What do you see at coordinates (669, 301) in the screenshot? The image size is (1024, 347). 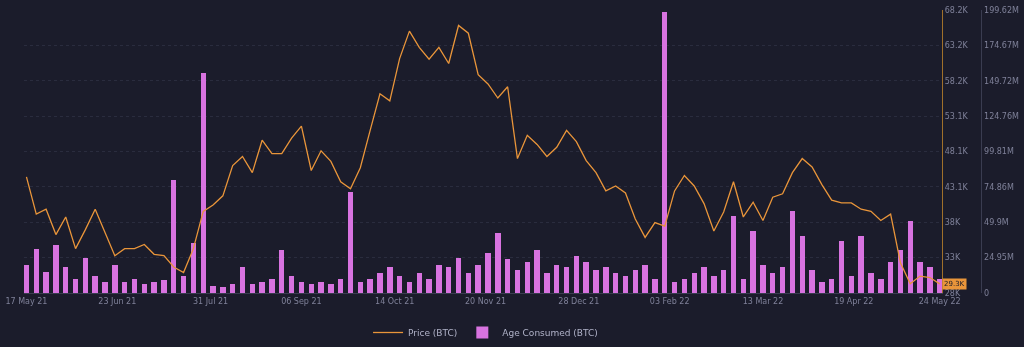 I see `x-tick-label: 03 Feb 22` at bounding box center [669, 301].